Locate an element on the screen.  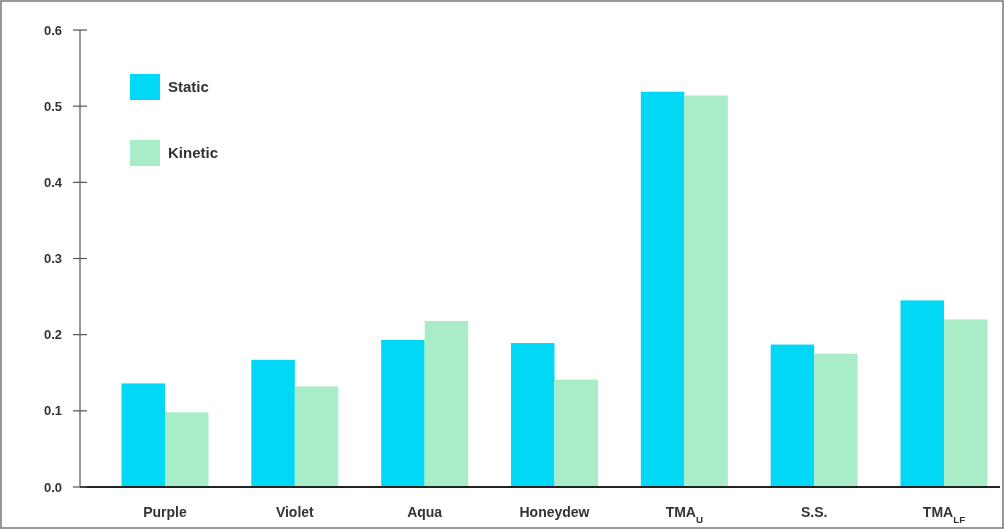
x-tick-label: S.S. is located at coordinates (814, 512).